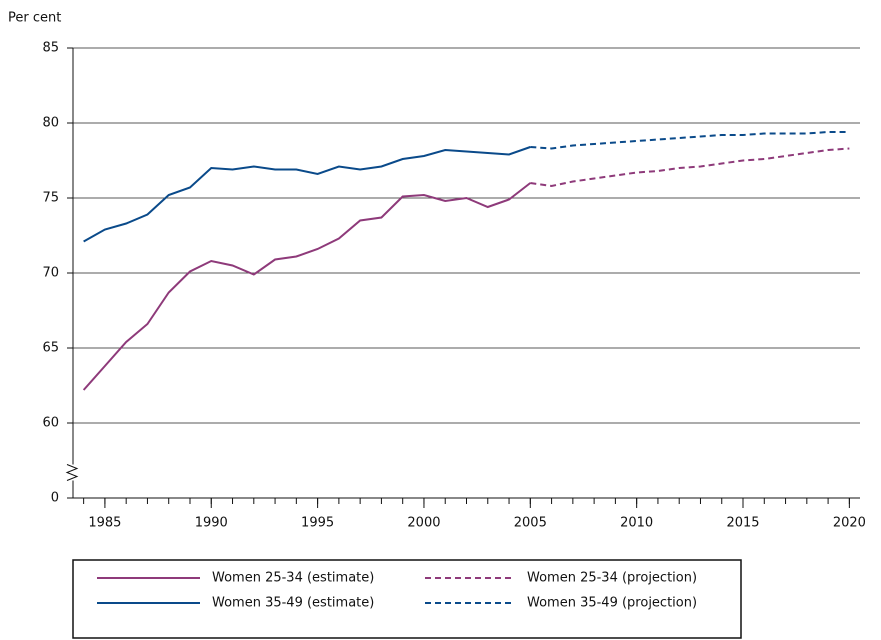 The image size is (881, 640). I want to click on x-tick-label: 2000, so click(423, 523).